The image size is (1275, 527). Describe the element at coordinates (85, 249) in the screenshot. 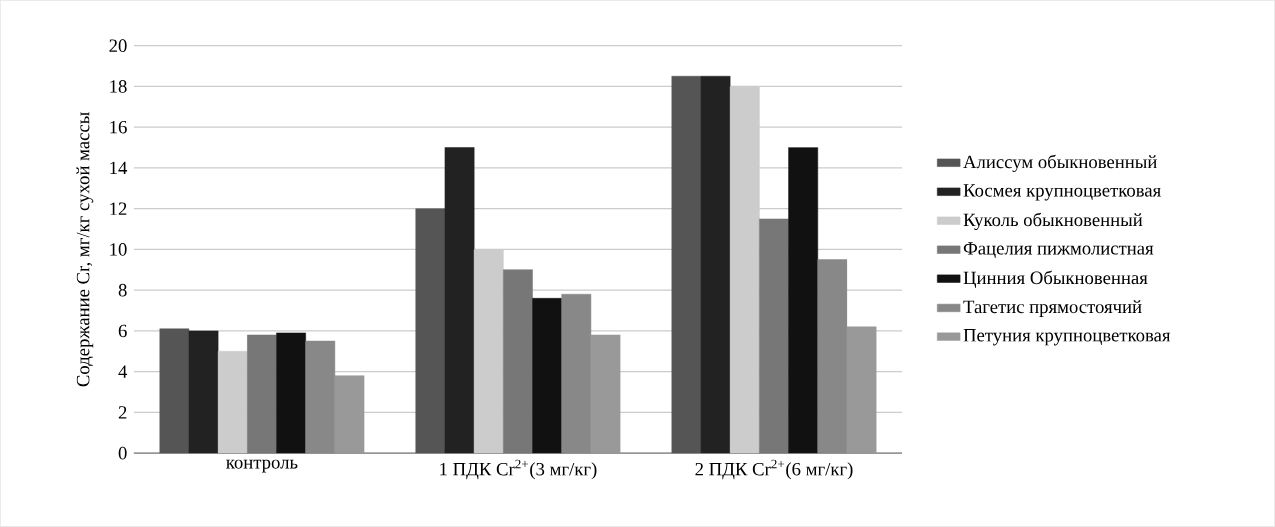

I see `y-axis-title: Содержание Cr, мг/кг сухой массы` at that location.